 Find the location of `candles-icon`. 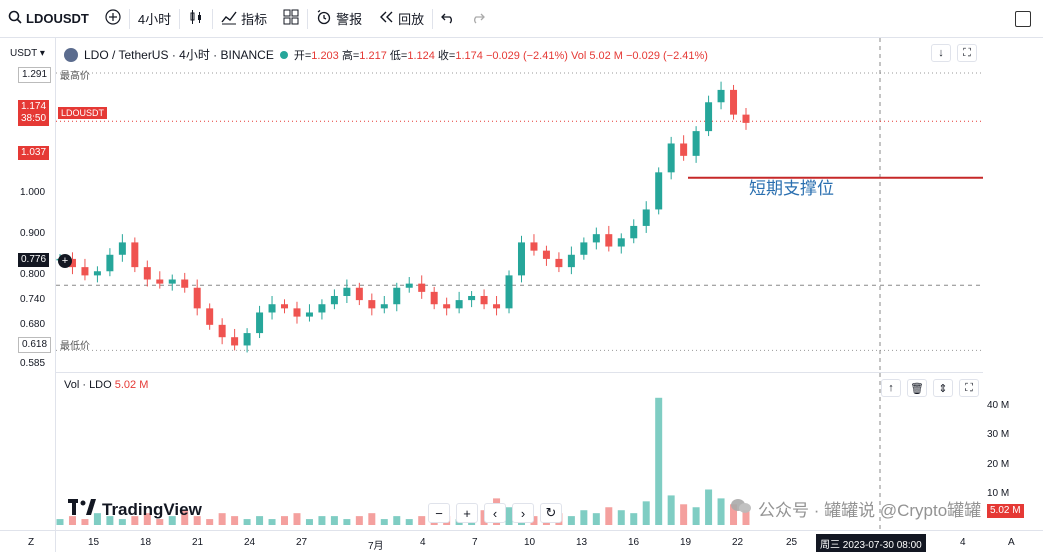

candles-icon is located at coordinates (196, 18).